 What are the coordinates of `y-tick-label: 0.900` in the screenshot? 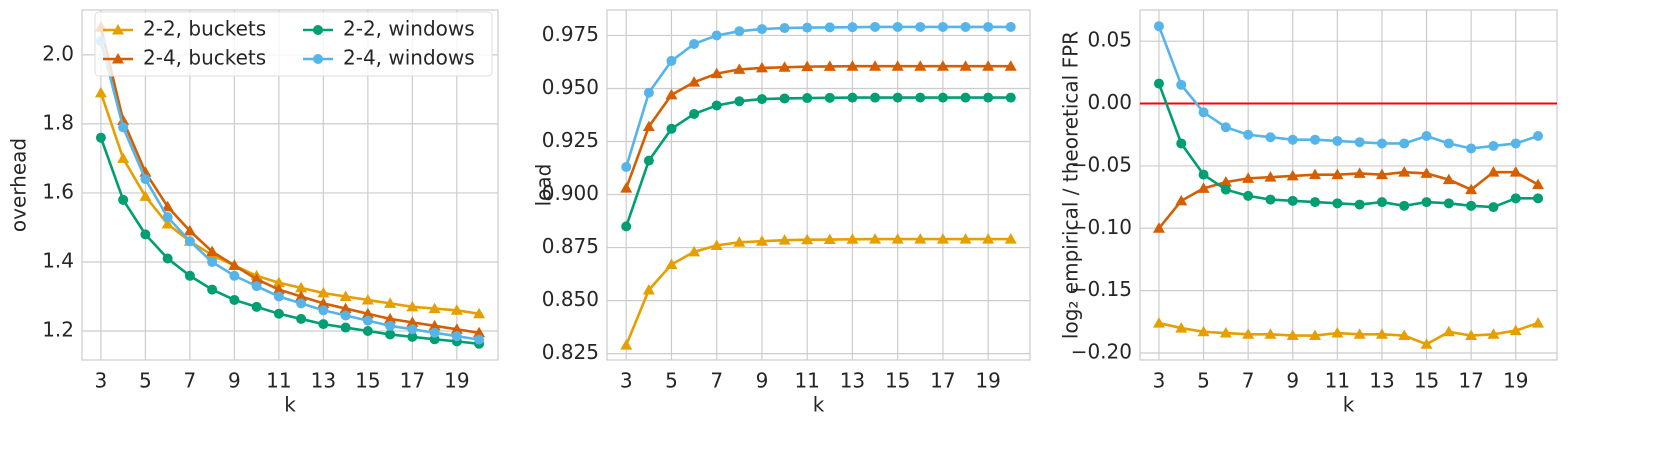 It's located at (570, 193).